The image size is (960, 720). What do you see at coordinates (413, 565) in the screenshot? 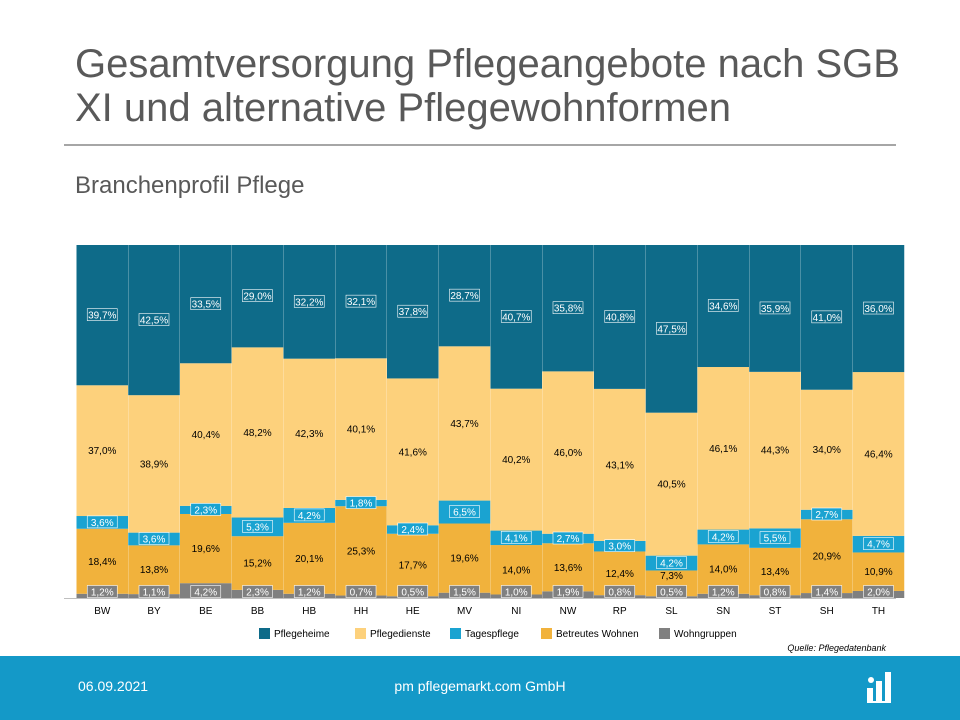
I see `data-label: 17,7%` at bounding box center [413, 565].